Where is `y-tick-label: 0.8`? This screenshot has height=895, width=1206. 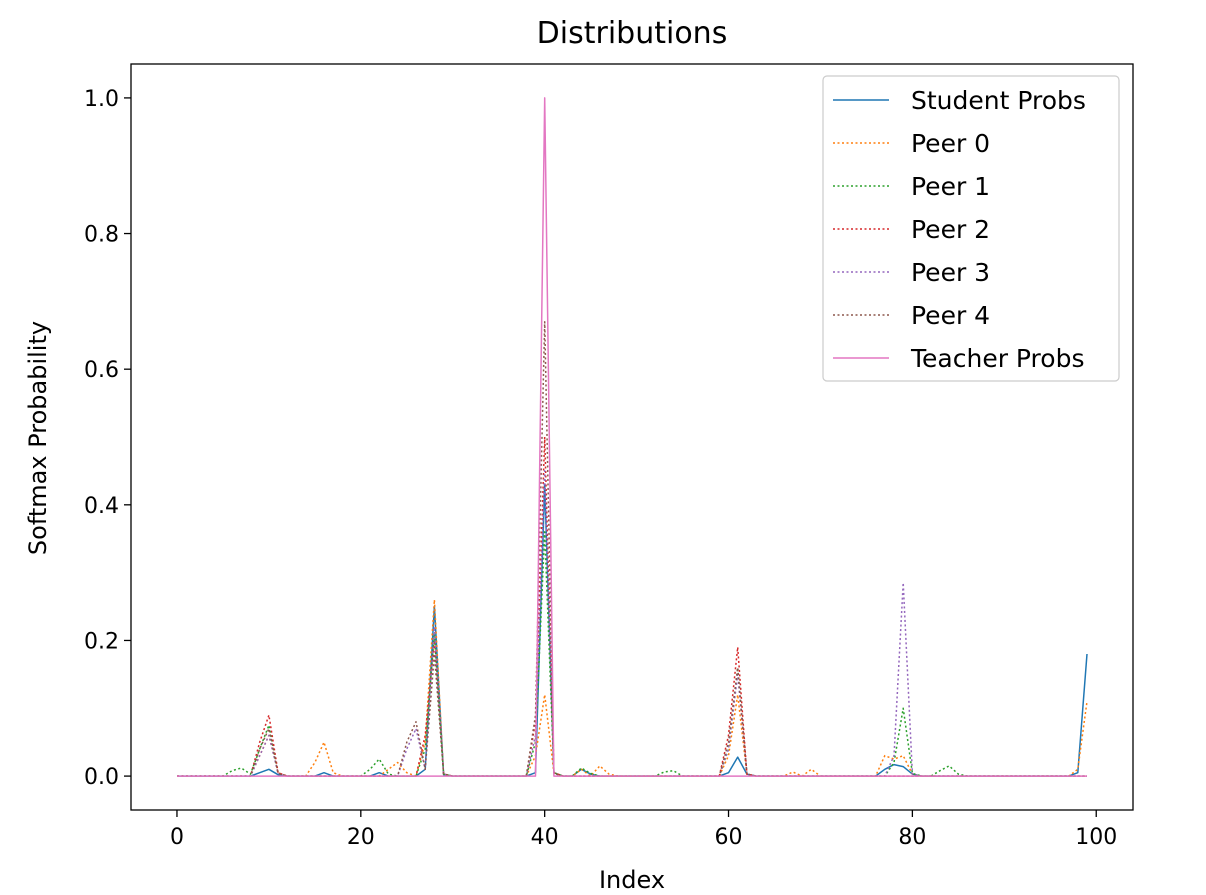
y-tick-label: 0.8 is located at coordinates (101, 235).